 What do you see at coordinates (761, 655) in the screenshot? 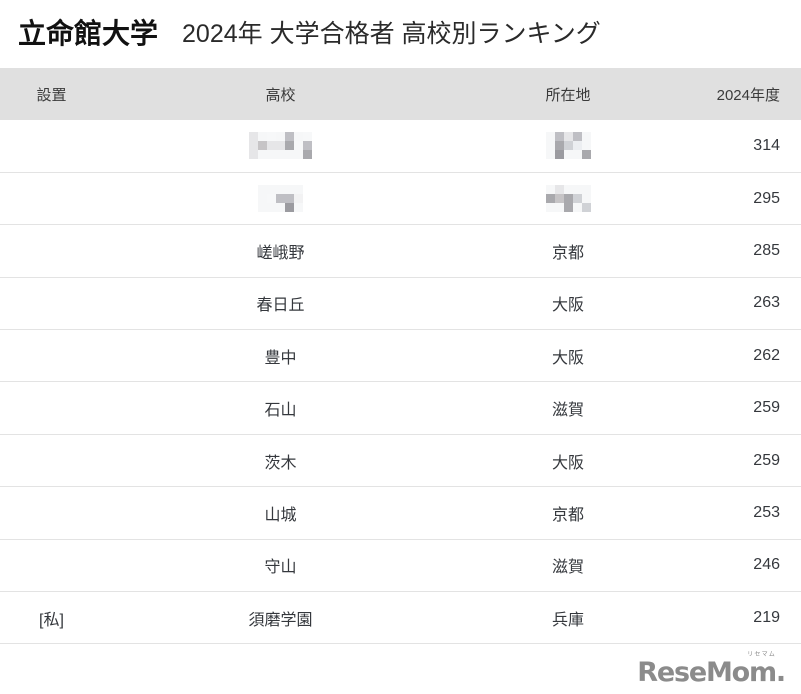
I see `logo-ruby-text: リセマム` at bounding box center [761, 655].